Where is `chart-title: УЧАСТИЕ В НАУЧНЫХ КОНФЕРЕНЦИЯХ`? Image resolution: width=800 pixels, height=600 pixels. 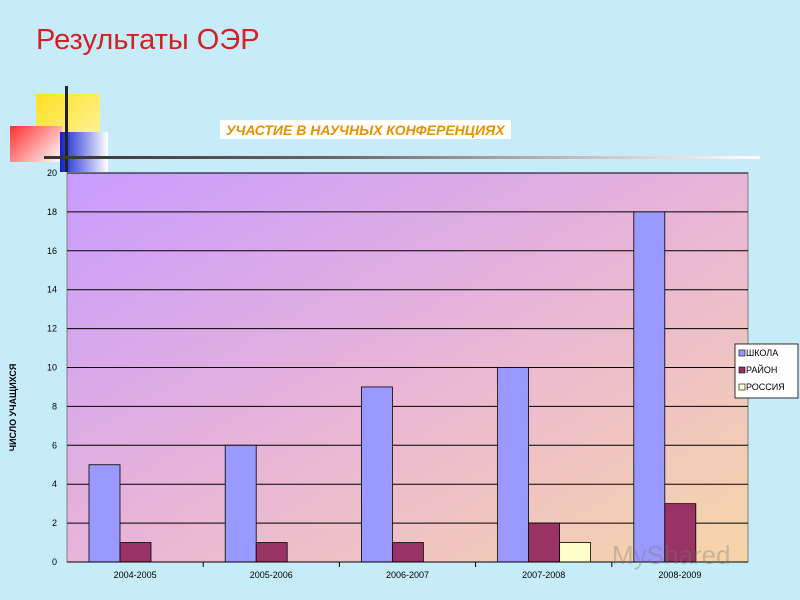
chart-title: УЧАСТИЕ В НАУЧНЫХ КОНФЕРЕНЦИЯХ is located at coordinates (365, 129).